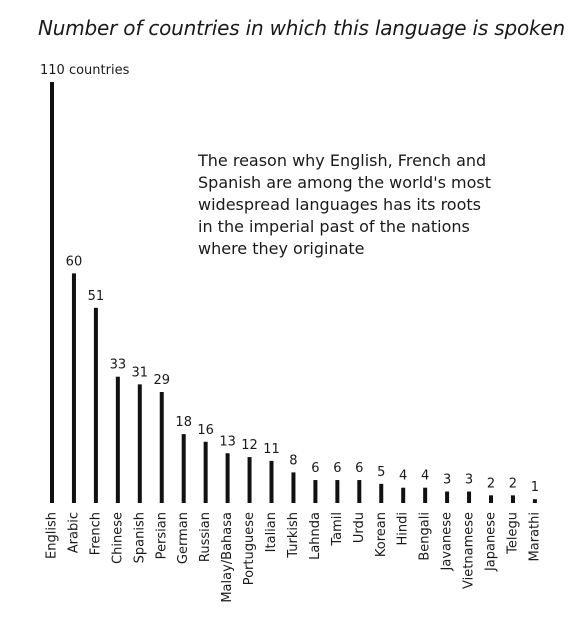 Image resolution: width=572 pixels, height=638 pixels. I want to click on category-label: Urdu, so click(359, 527).